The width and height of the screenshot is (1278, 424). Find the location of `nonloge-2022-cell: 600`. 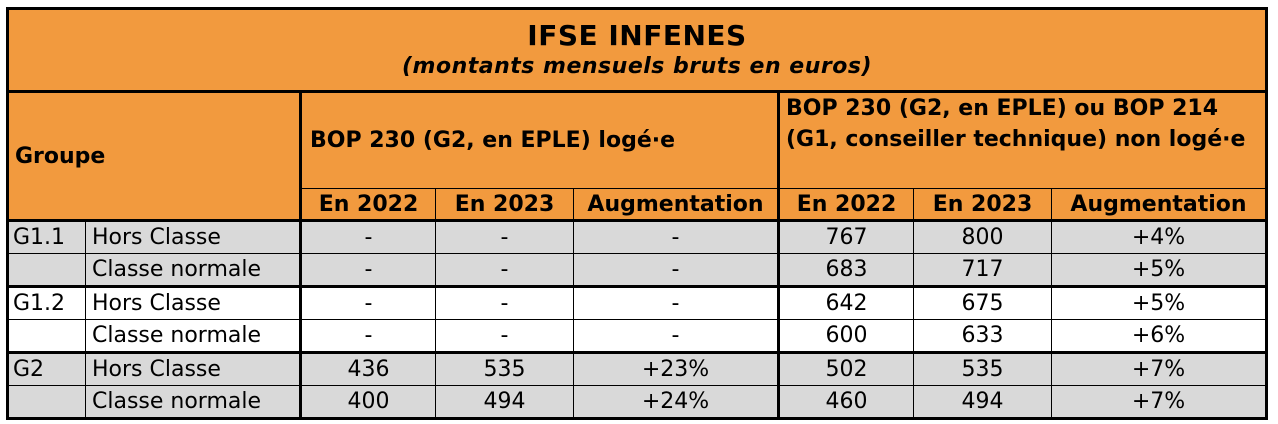

nonloge-2022-cell: 600 is located at coordinates (845, 336).